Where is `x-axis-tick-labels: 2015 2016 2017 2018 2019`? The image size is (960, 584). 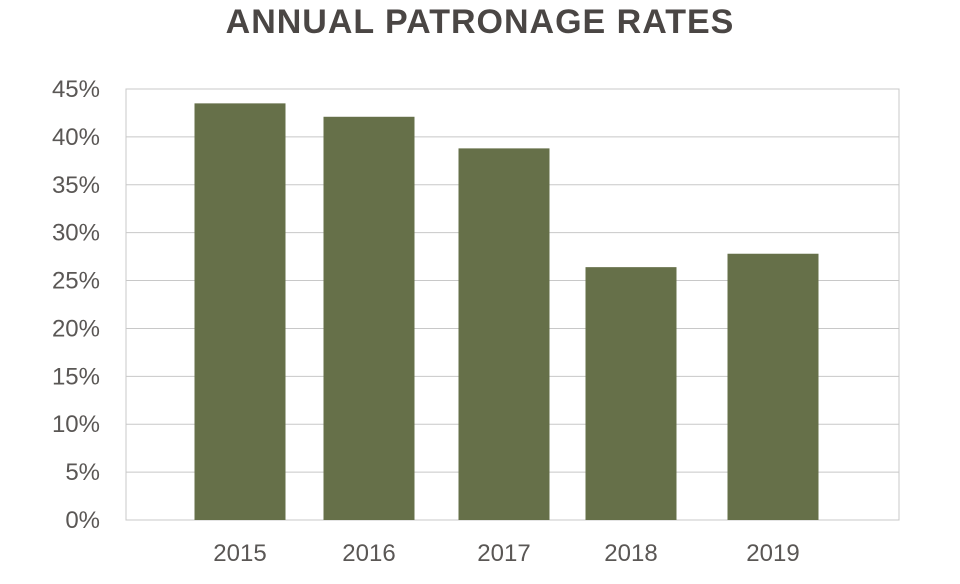 x-axis-tick-labels: 2015 2016 2017 2018 2019 is located at coordinates (506, 553).